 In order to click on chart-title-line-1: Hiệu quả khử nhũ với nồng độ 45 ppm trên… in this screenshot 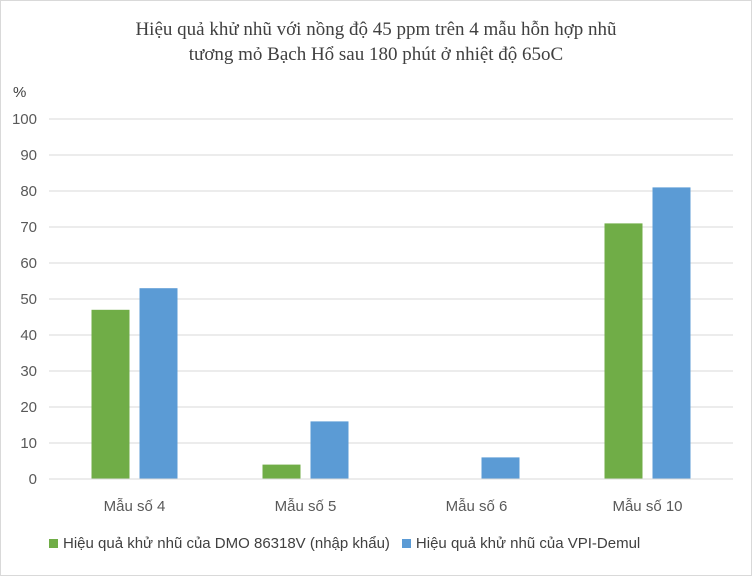, I will do `click(376, 29)`.